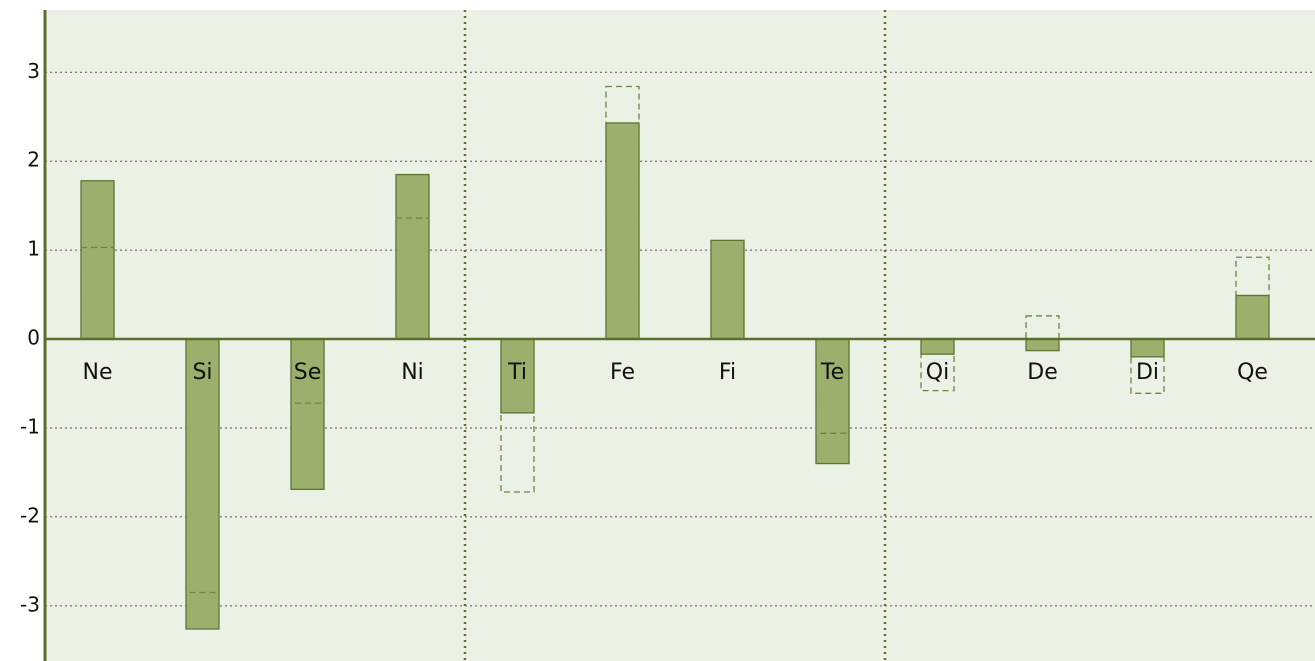 The width and height of the screenshot is (1315, 661). Describe the element at coordinates (33, 338) in the screenshot. I see `y-tick-label: 0` at that location.